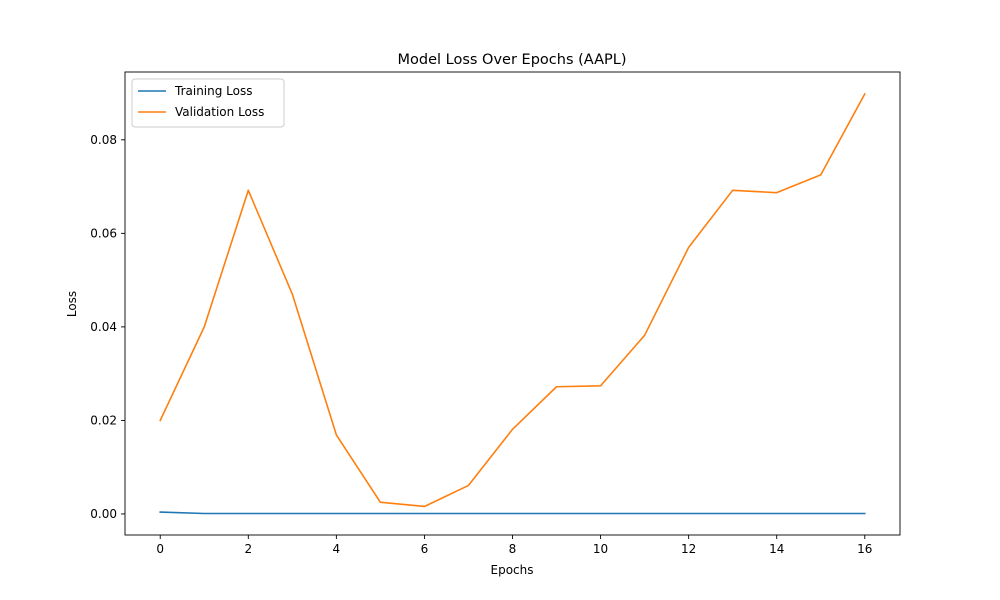 Image resolution: width=1000 pixels, height=600 pixels. What do you see at coordinates (600, 549) in the screenshot?
I see `x-tick-label: 10` at bounding box center [600, 549].